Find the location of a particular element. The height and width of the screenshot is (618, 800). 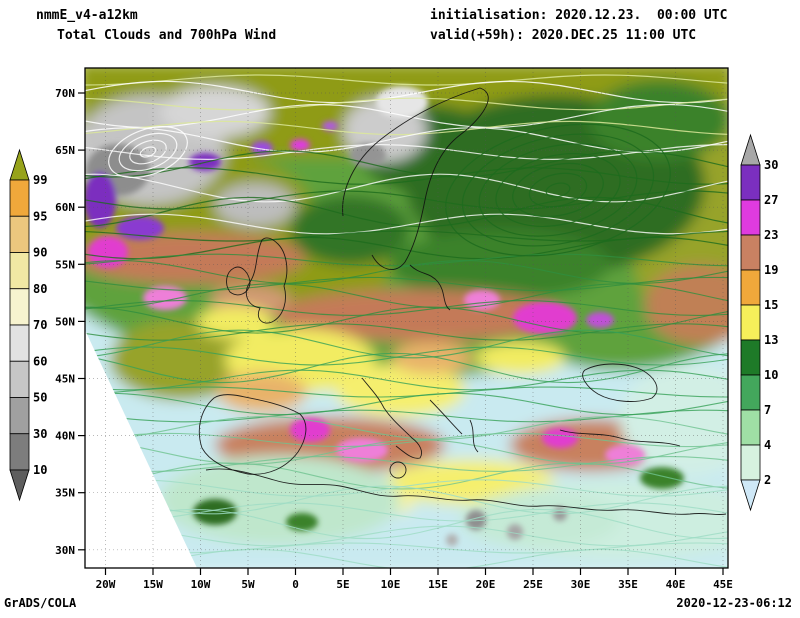

x-tick-label: 5W is located at coordinates (248, 584).